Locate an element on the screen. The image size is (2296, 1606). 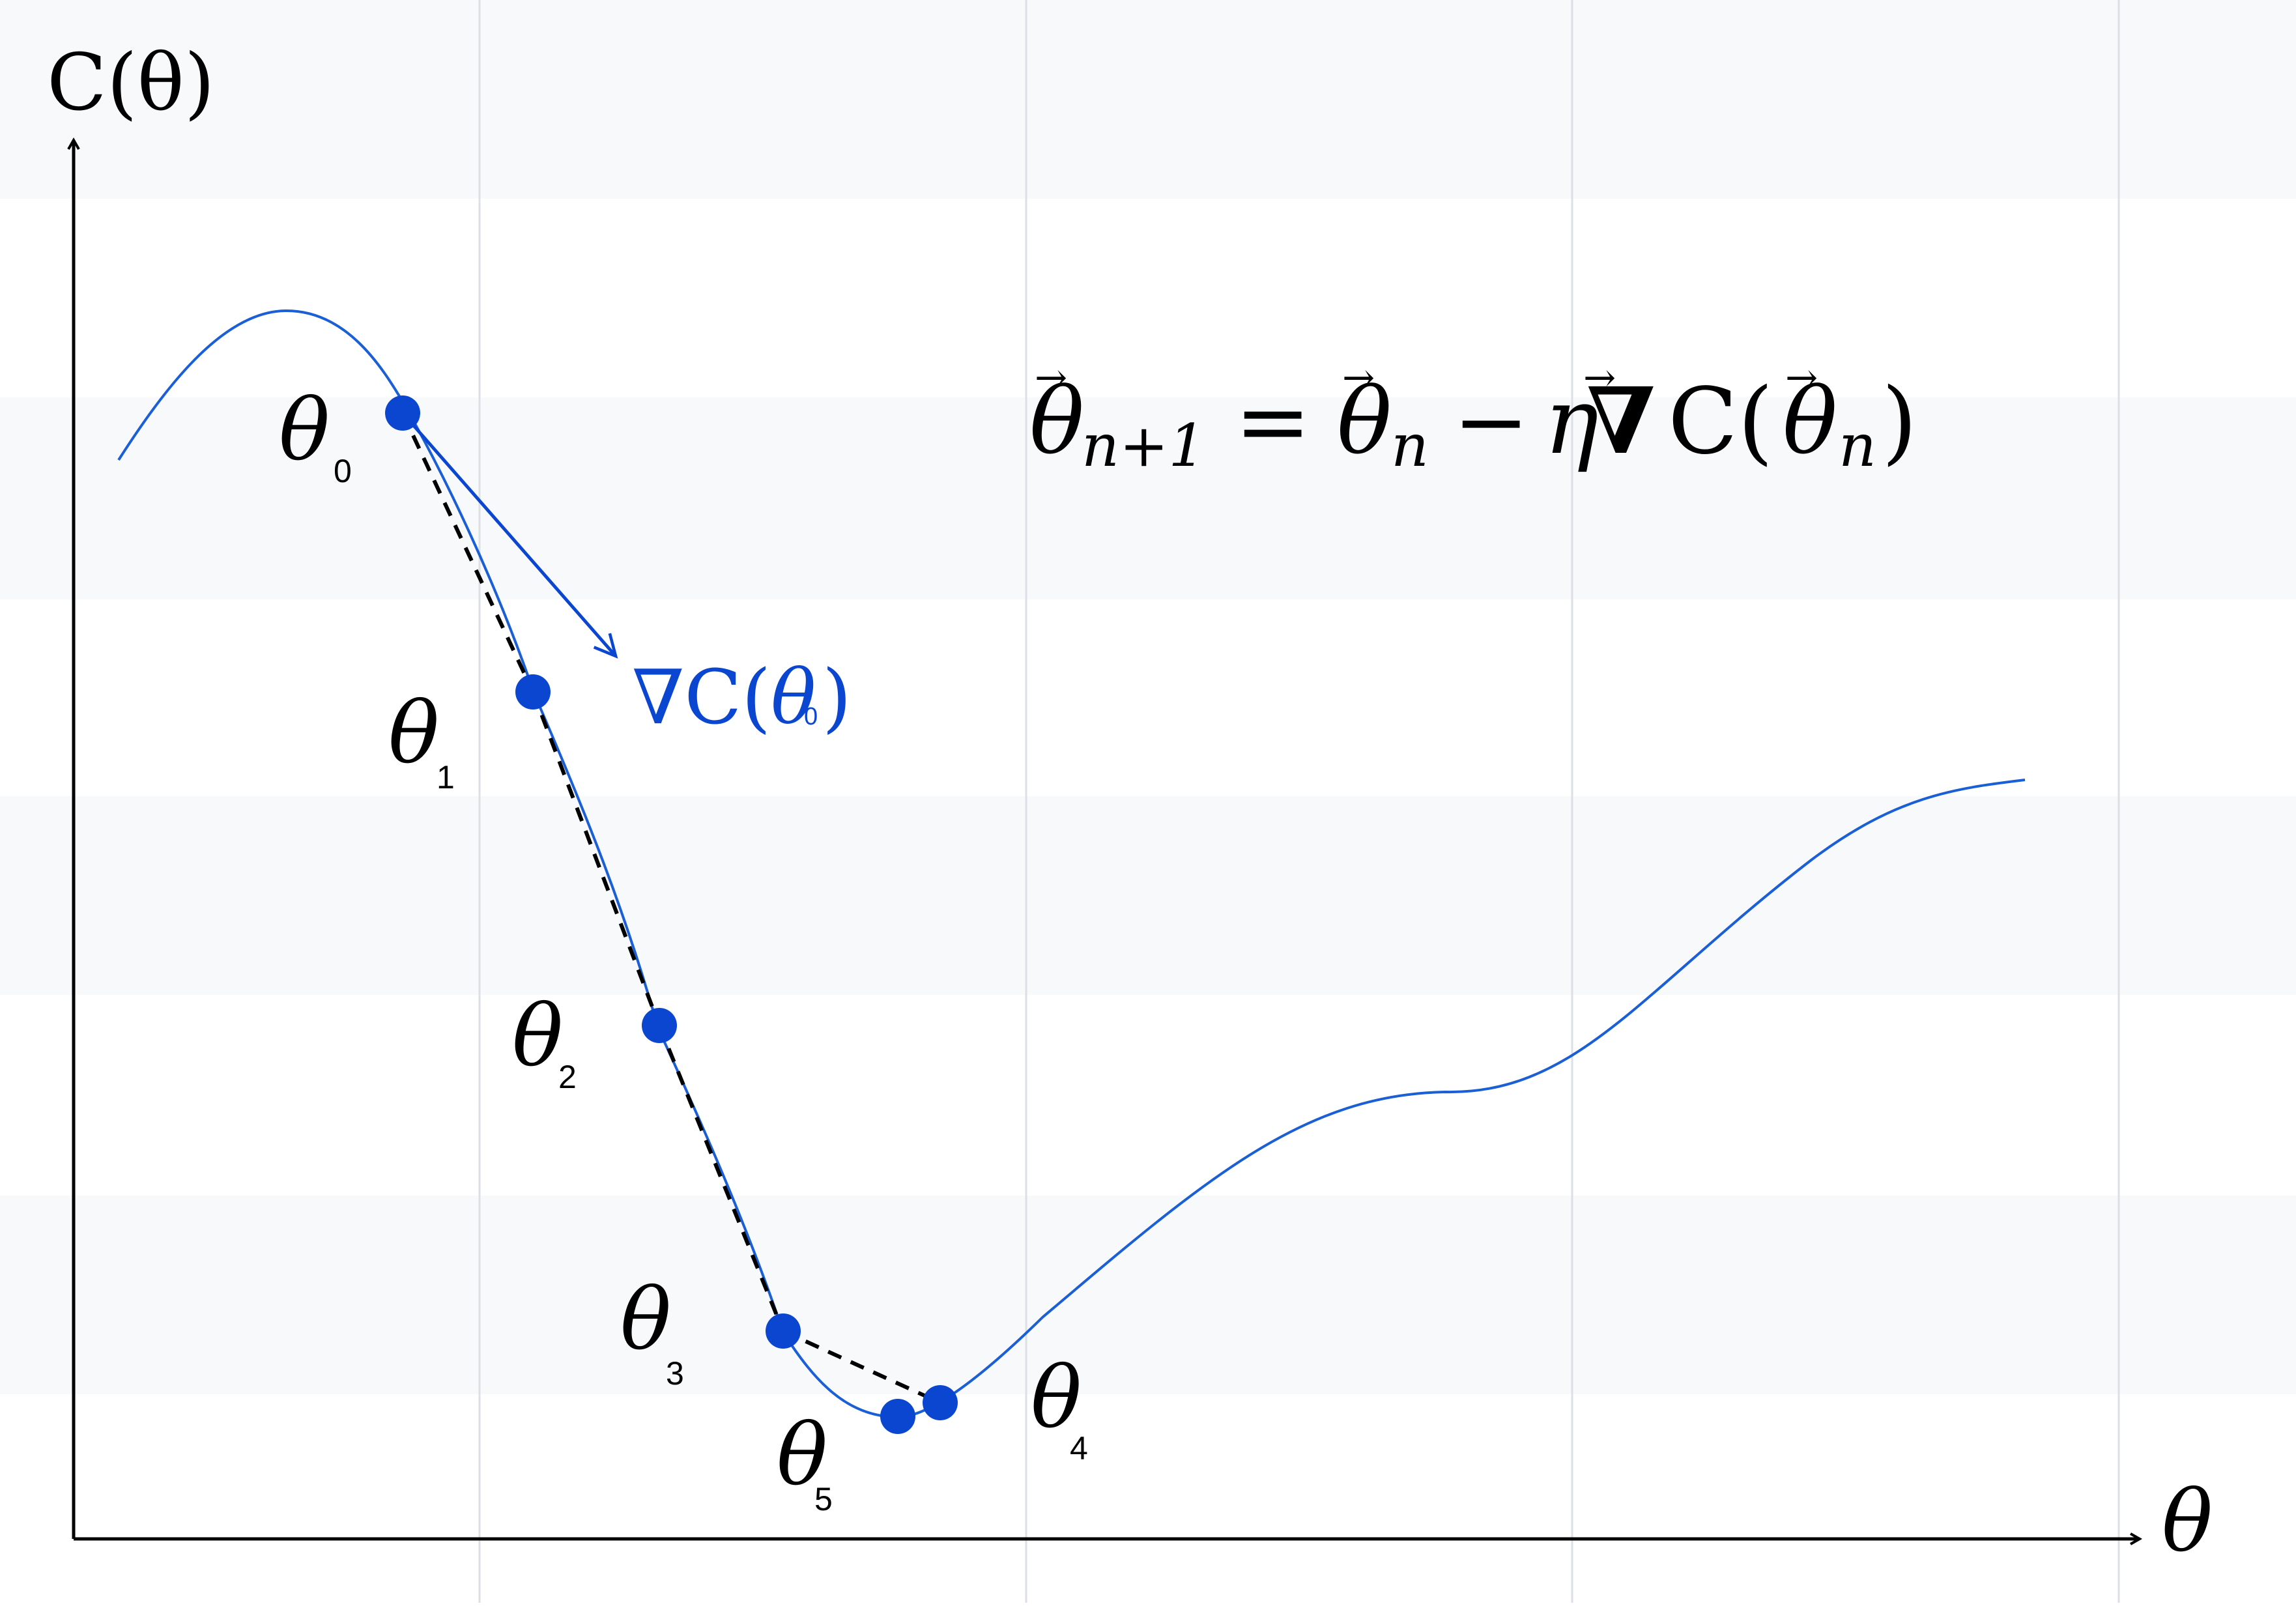
point-label-sub-2: 2 is located at coordinates (567, 1077).